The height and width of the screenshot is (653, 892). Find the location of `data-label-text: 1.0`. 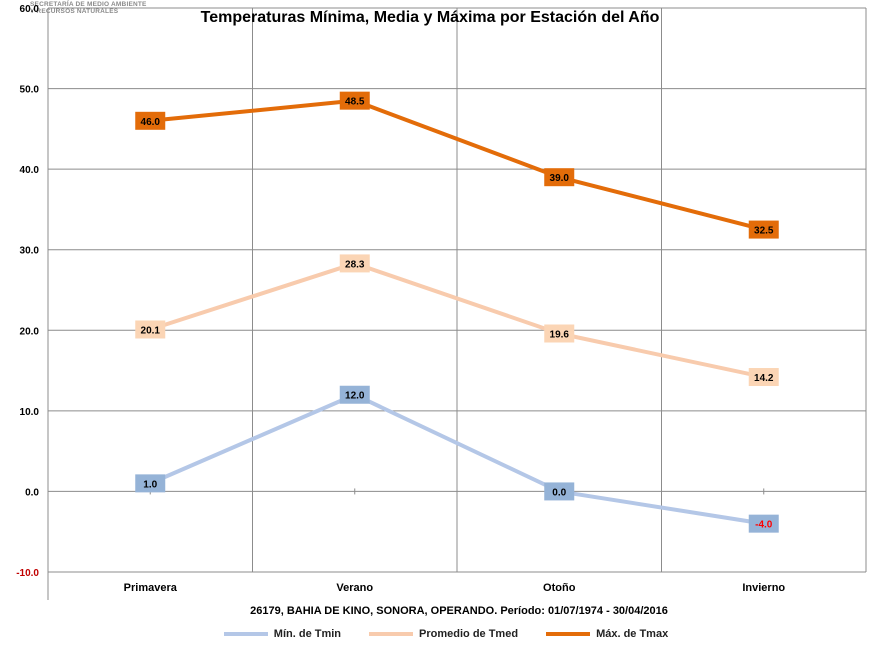

data-label-text: 1.0 is located at coordinates (150, 484).